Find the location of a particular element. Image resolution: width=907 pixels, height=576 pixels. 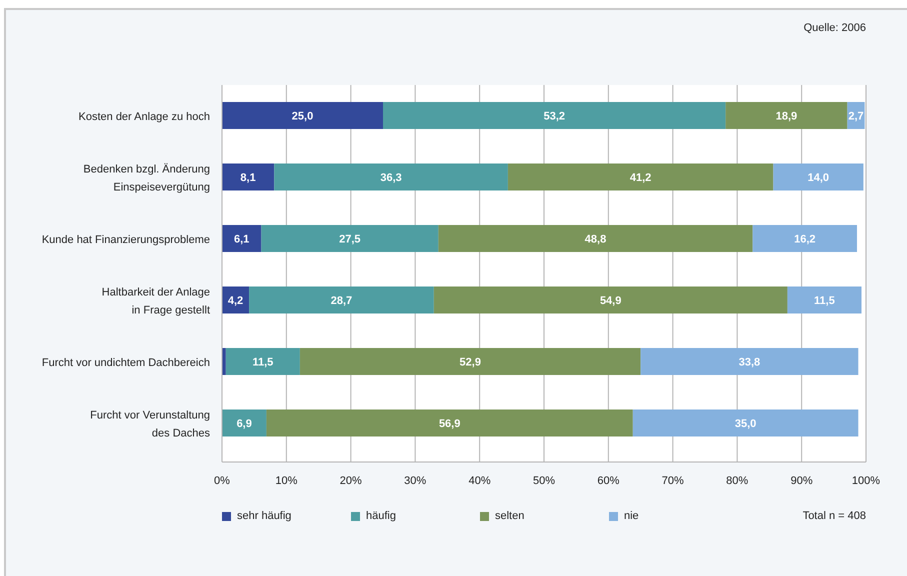

text: Total n = 408 is located at coordinates (834, 516).